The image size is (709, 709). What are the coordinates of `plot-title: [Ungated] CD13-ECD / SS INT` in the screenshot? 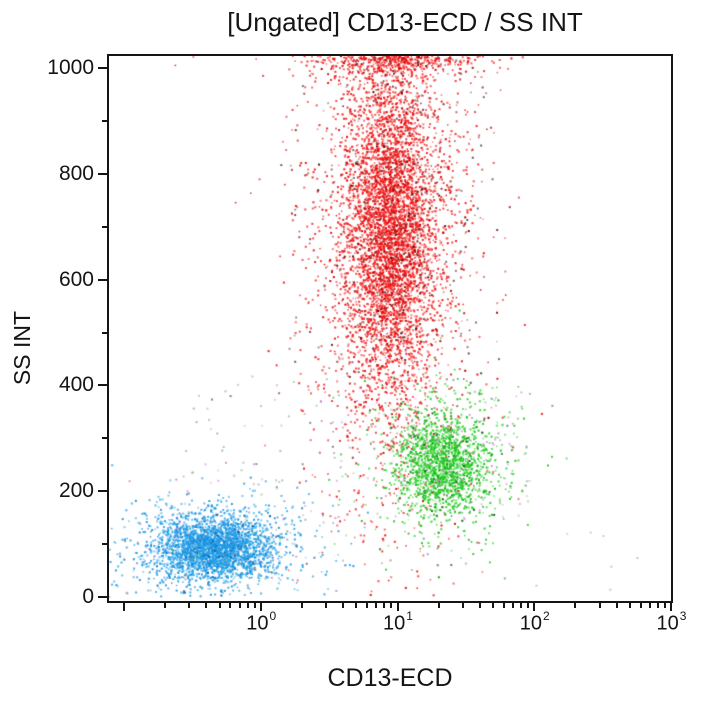 It's located at (405, 22).